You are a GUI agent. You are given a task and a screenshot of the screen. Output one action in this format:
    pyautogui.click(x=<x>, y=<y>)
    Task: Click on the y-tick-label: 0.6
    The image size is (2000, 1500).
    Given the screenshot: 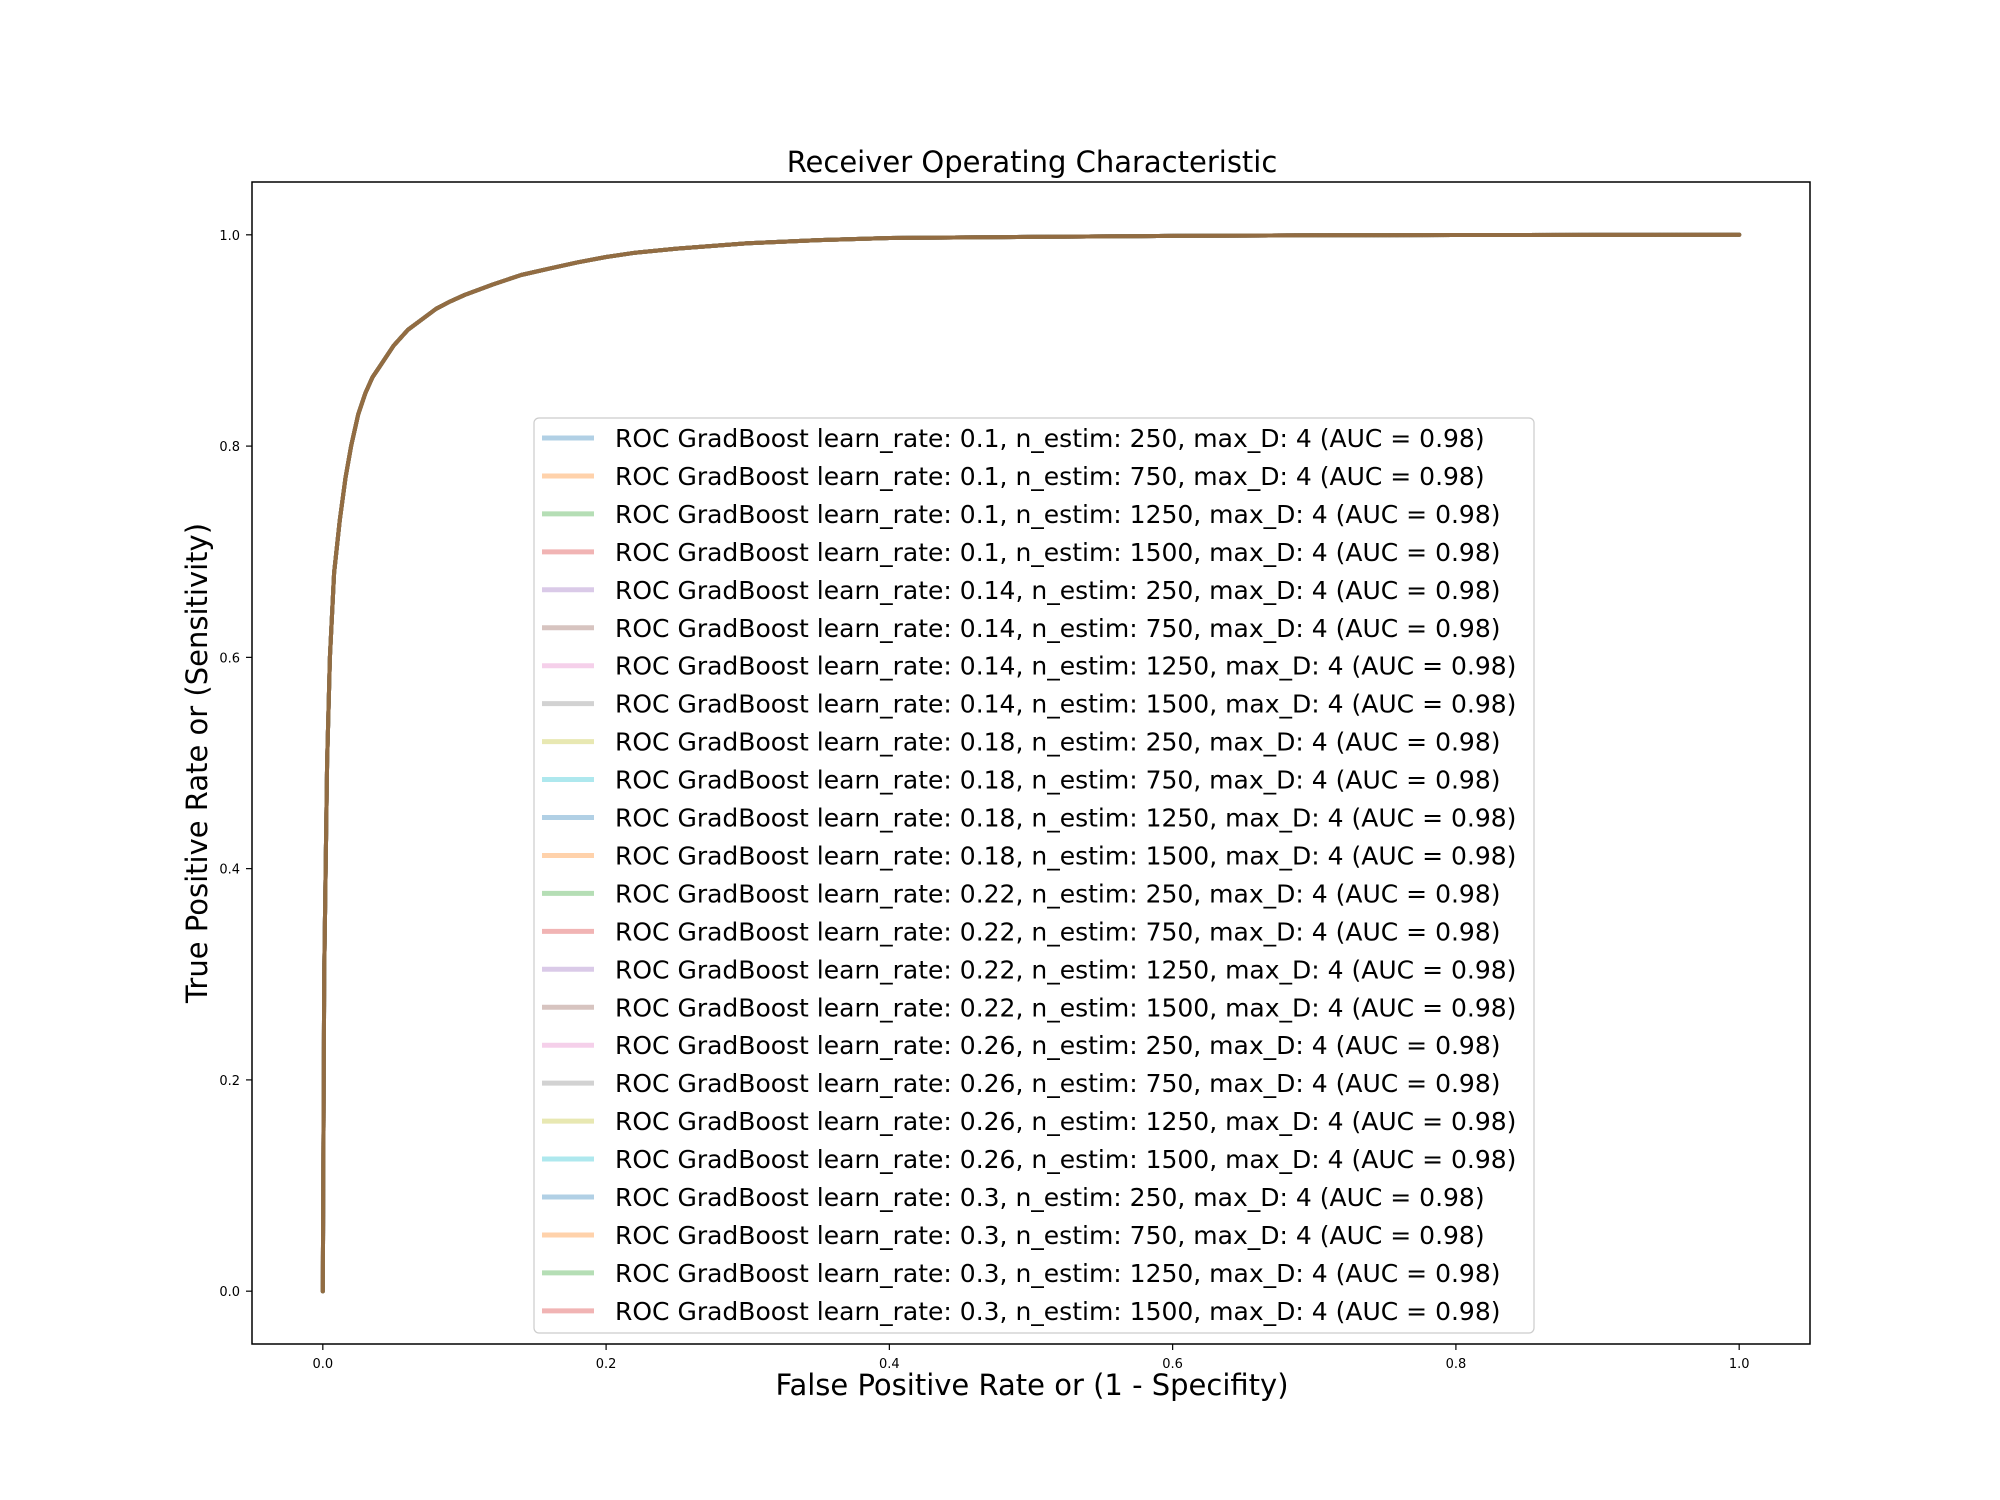 What is the action you would take?
    pyautogui.click(x=229, y=658)
    